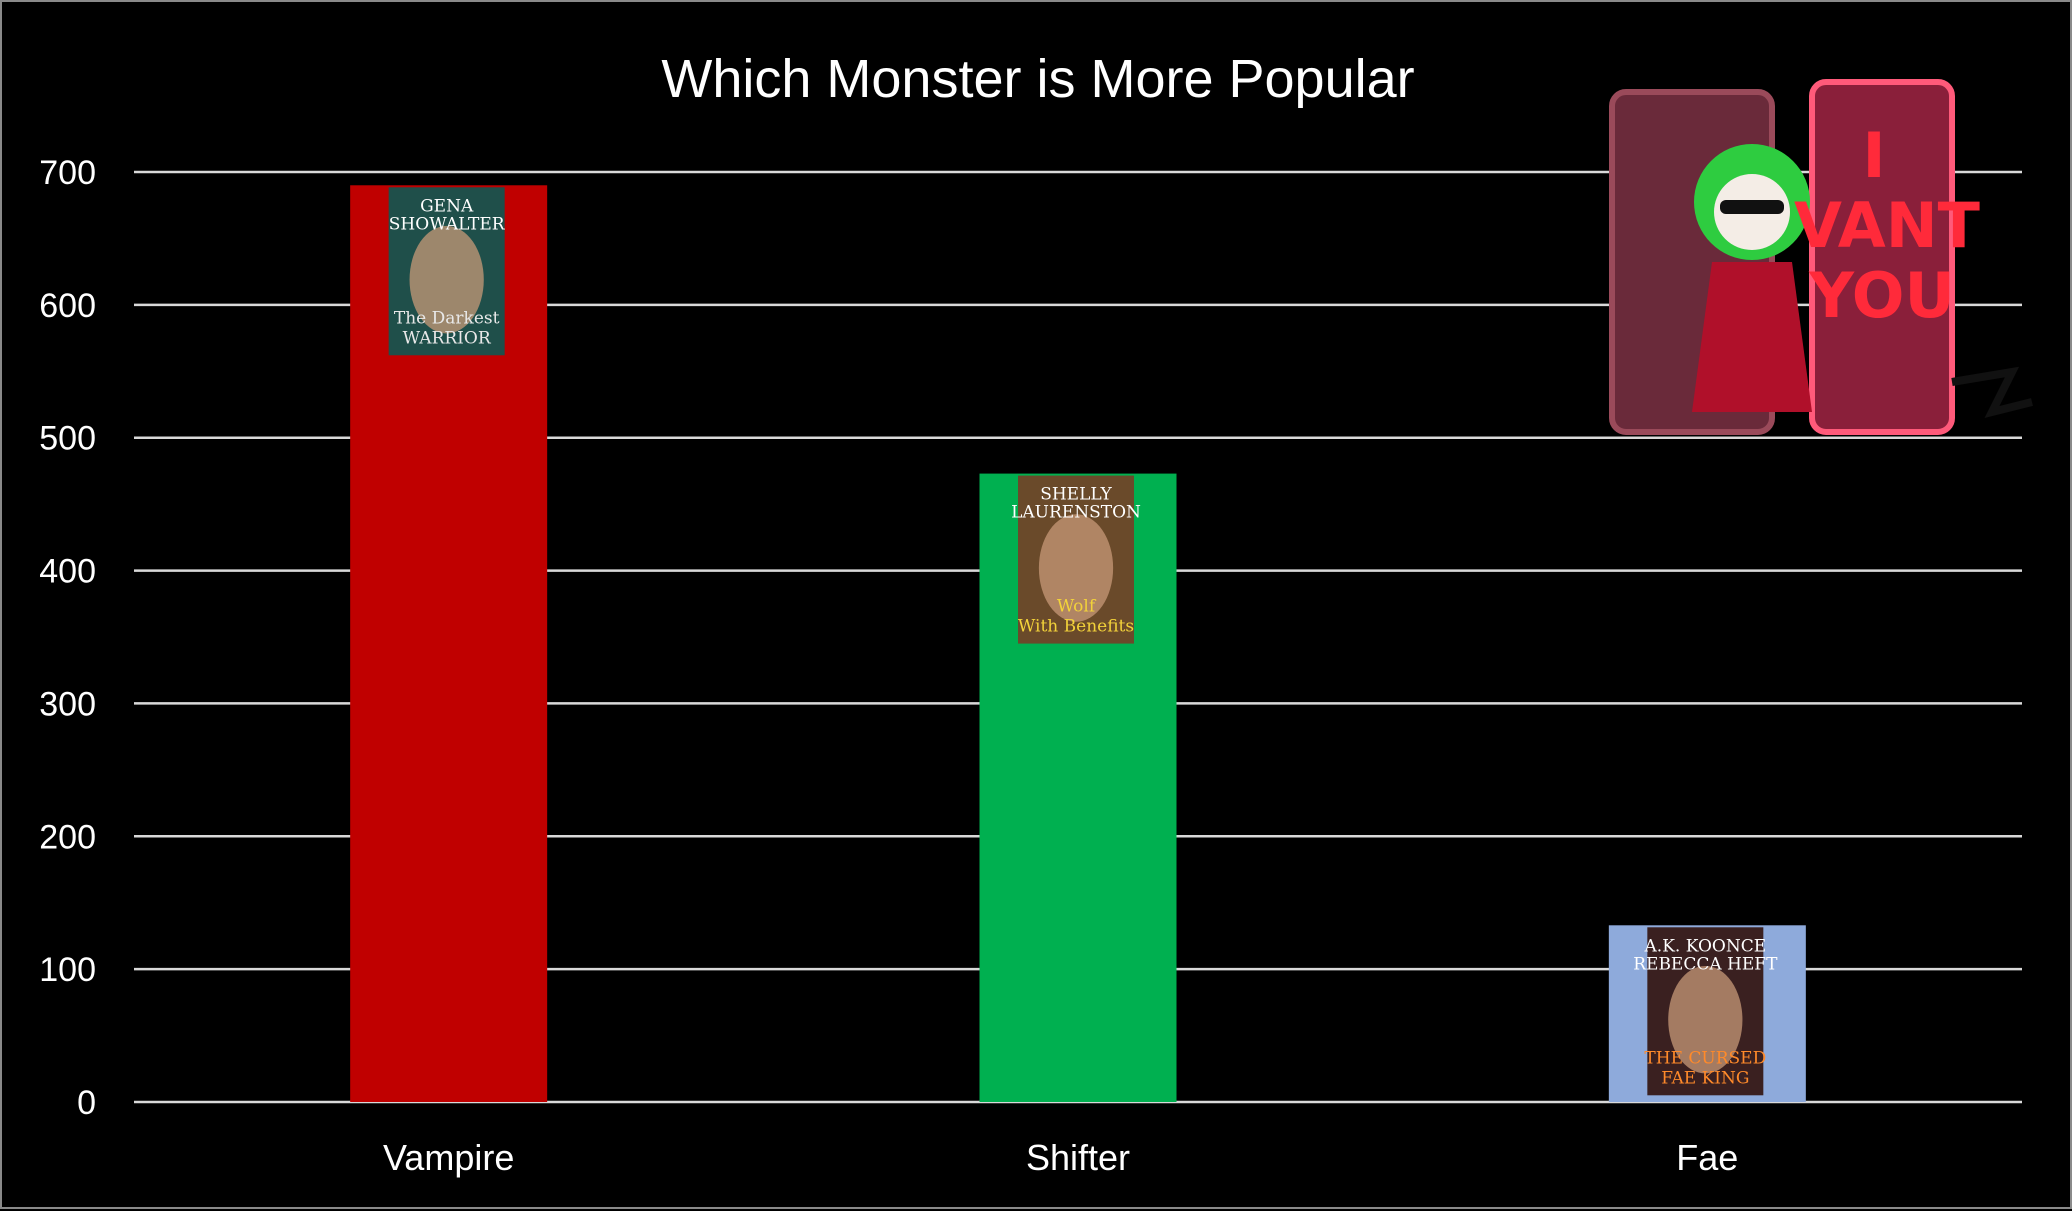 This screenshot has height=1211, width=2072. I want to click on dress-icon, so click(1752, 337).